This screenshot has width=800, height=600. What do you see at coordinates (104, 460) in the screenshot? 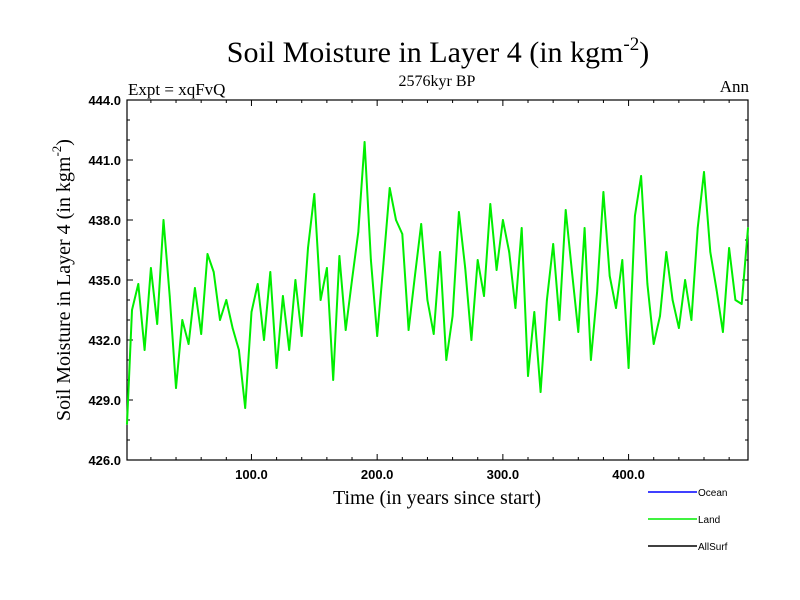
I see `y-tick-label: 426.0` at bounding box center [104, 460].